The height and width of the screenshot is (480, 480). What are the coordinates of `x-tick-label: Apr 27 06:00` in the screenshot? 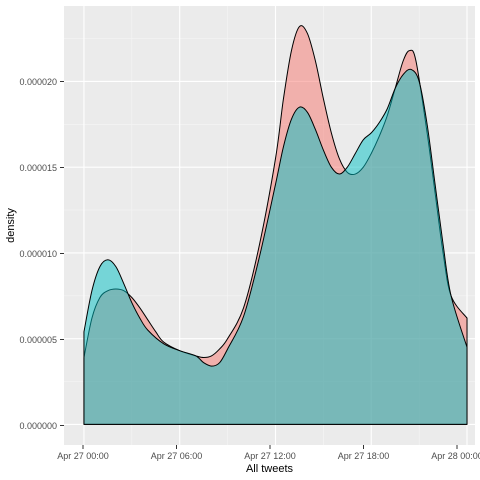 It's located at (177, 456).